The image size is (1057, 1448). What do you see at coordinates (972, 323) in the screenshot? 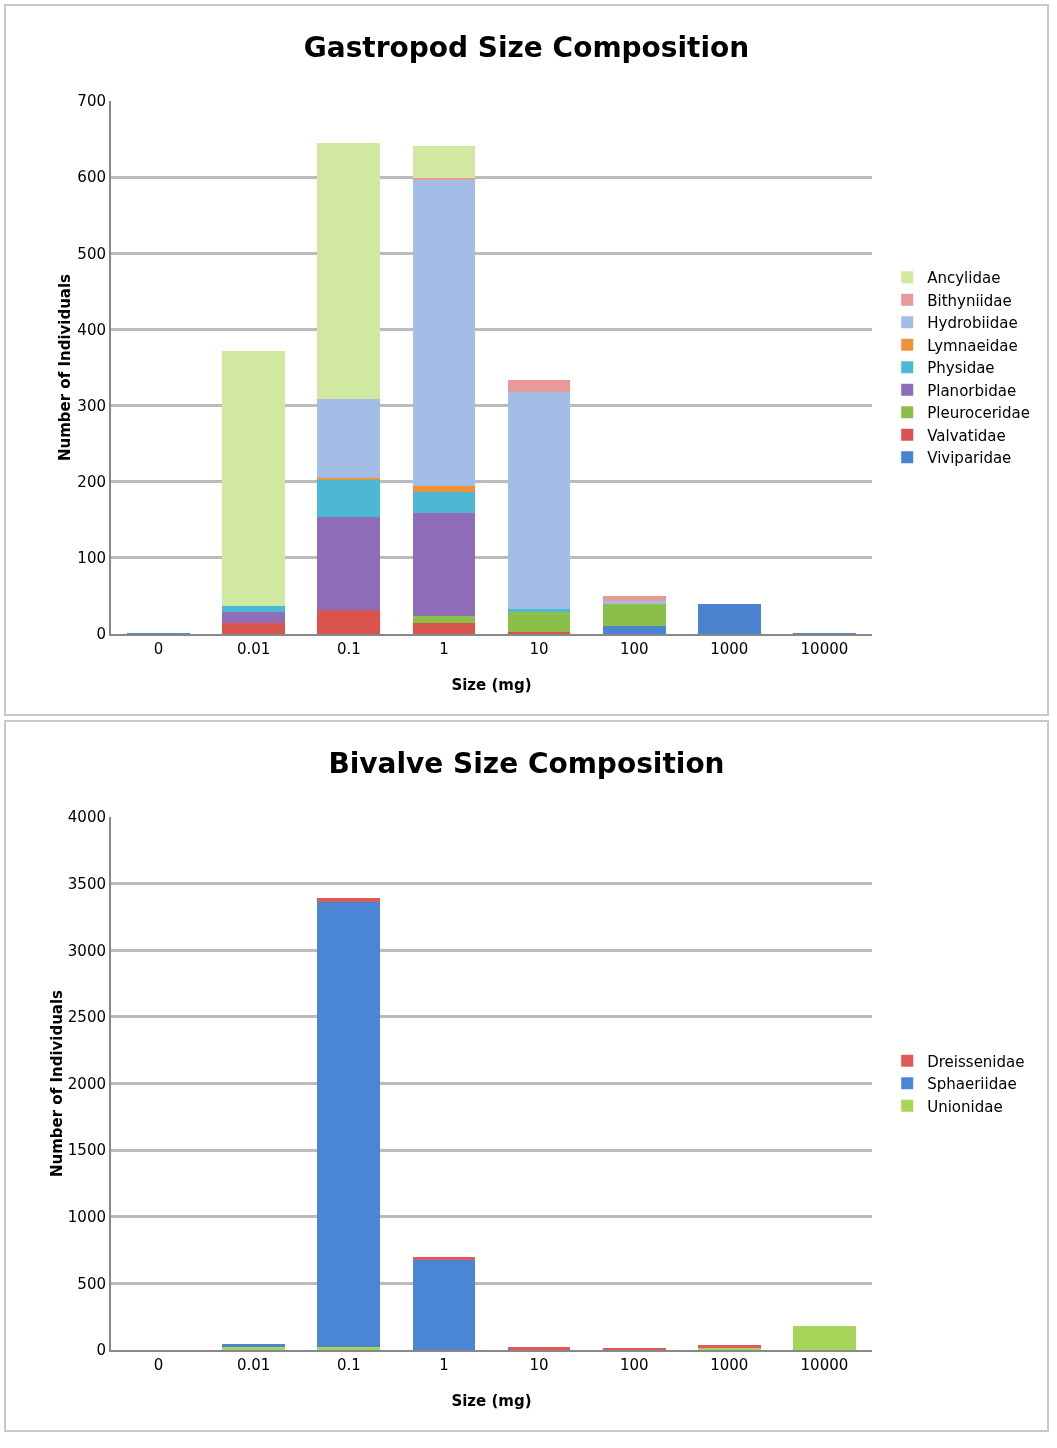
I see `legend-label: Hydrobiidae` at bounding box center [972, 323].